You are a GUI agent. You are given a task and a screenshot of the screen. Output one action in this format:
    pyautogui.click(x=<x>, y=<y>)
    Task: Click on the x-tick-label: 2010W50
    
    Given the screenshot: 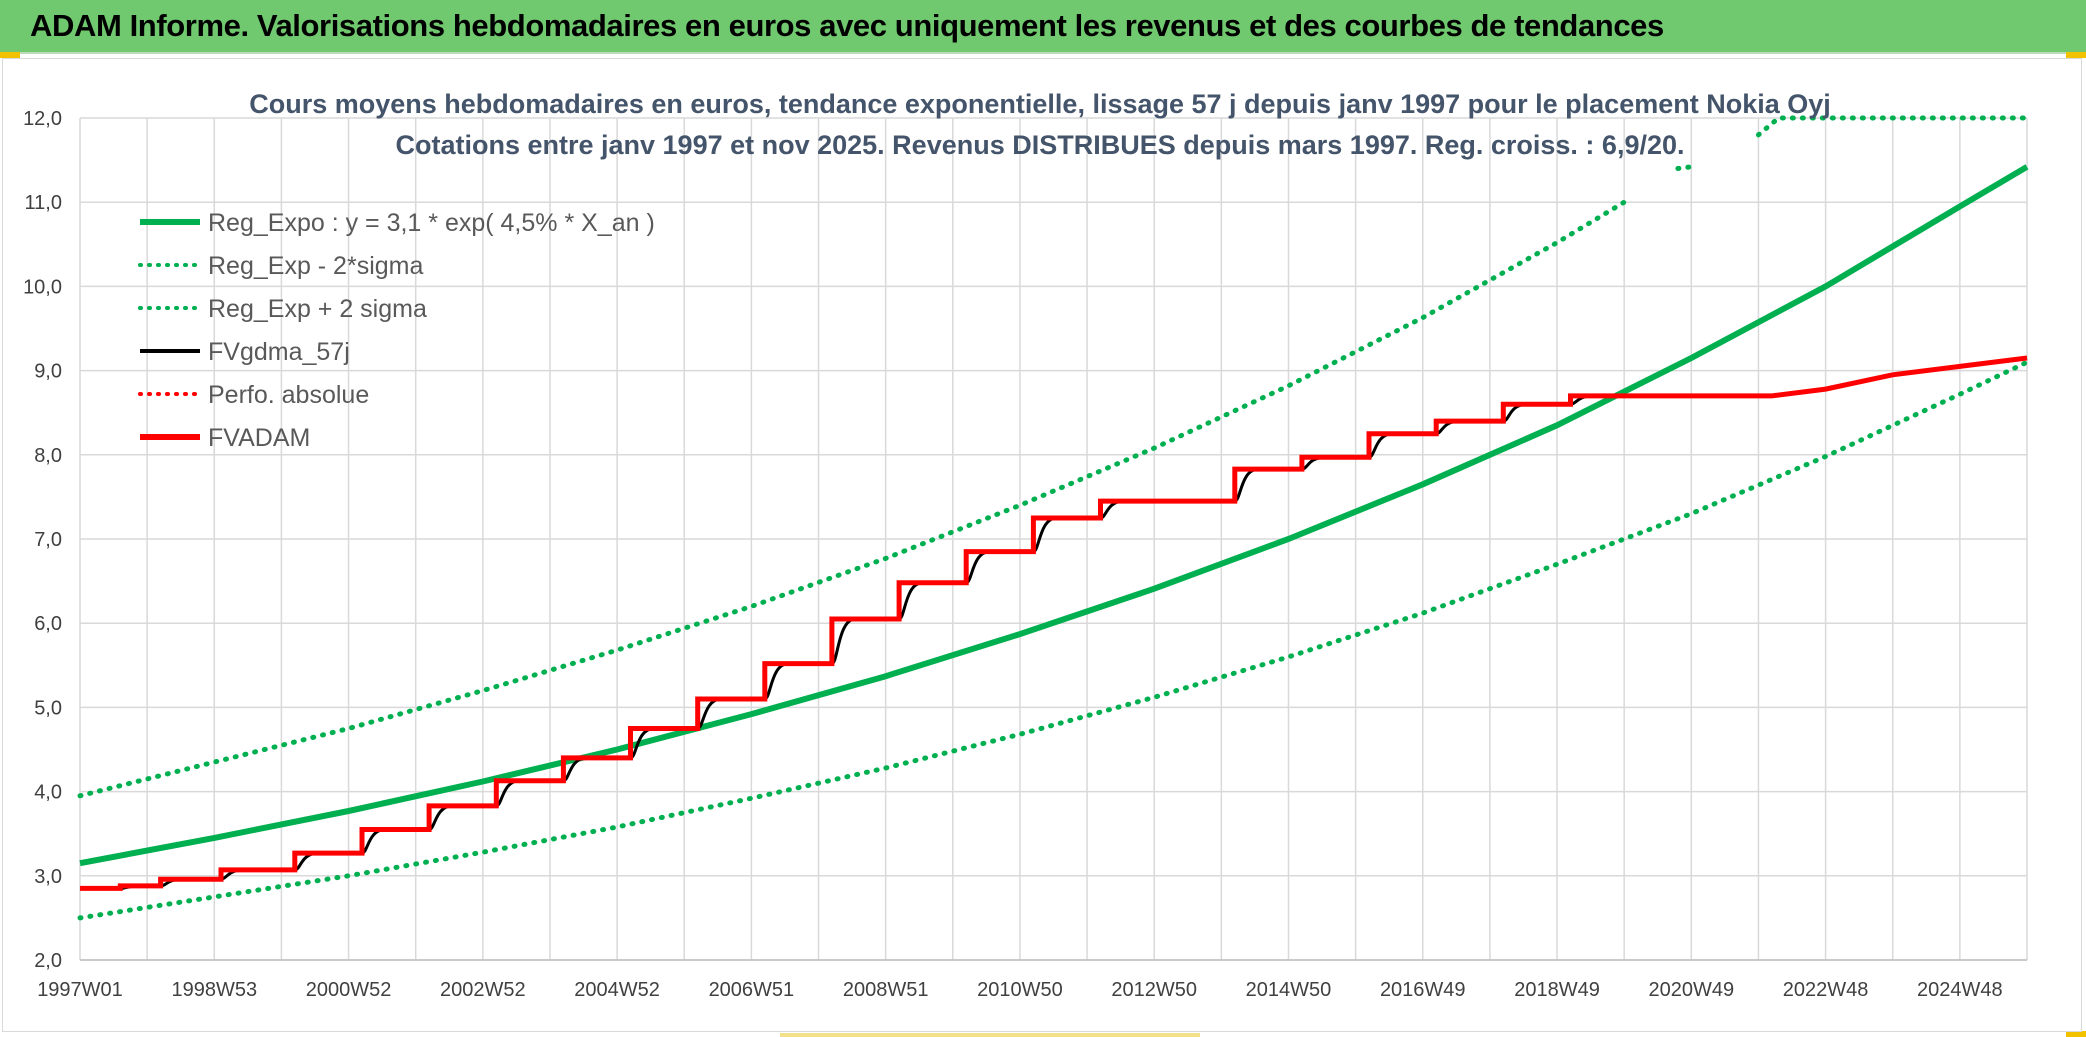 What is the action you would take?
    pyautogui.click(x=1020, y=990)
    